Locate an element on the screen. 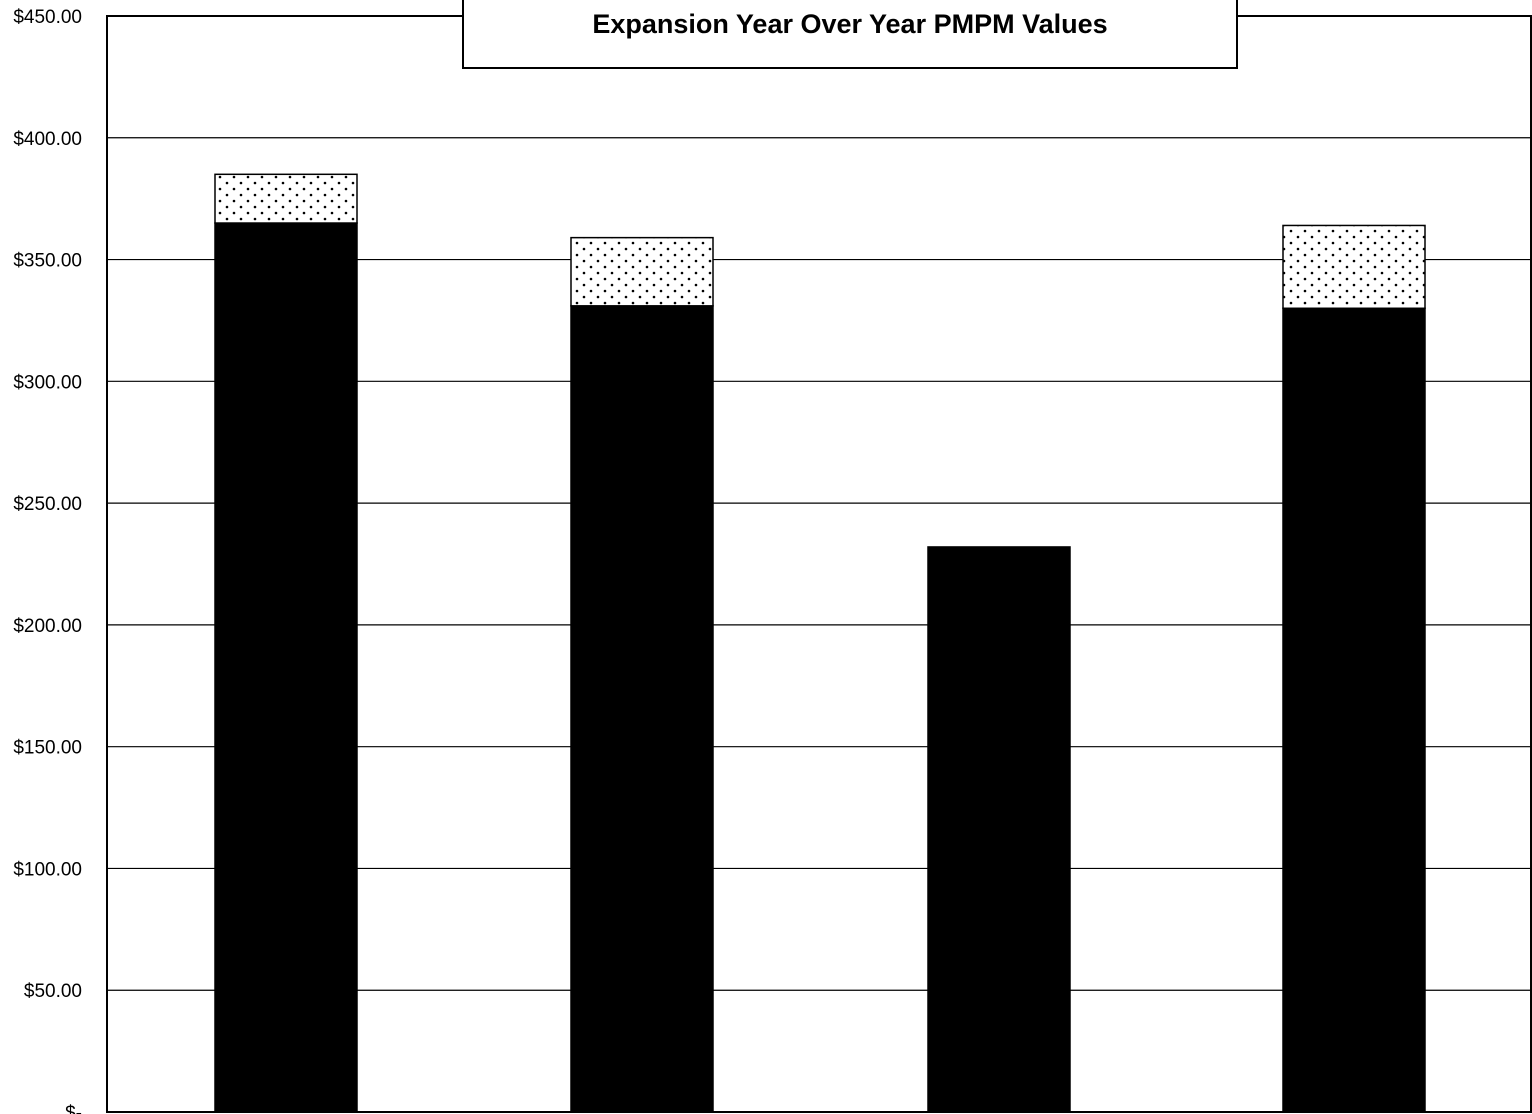 This screenshot has height=1114, width=1532. title-frame is located at coordinates (850, 34).